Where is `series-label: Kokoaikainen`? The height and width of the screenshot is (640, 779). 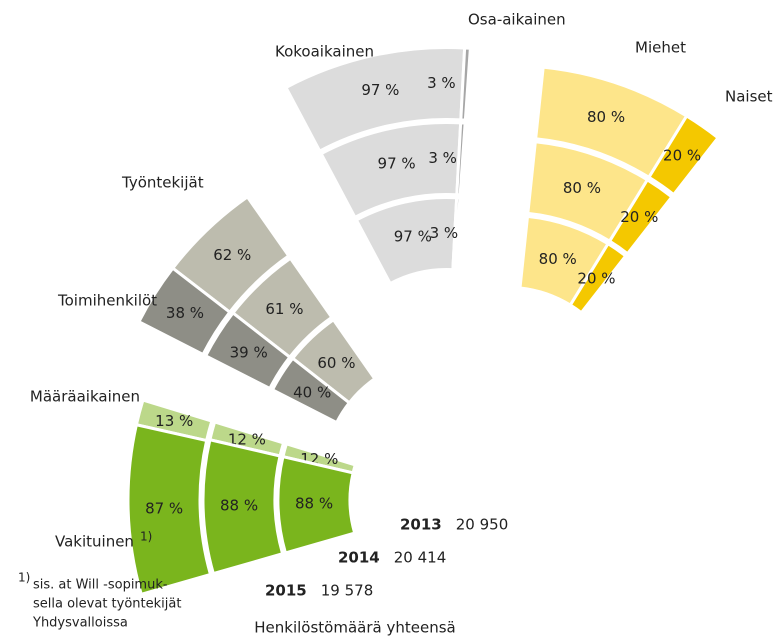
series-label: Kokoaikainen is located at coordinates (324, 52).